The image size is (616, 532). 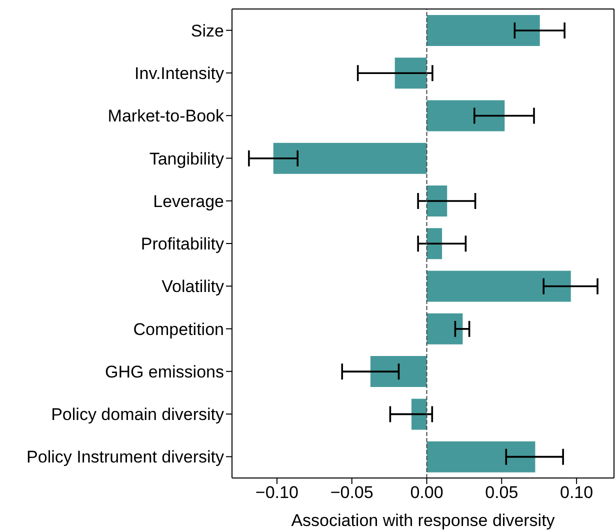 I want to click on y-tick-label: Size, so click(x=207, y=30).